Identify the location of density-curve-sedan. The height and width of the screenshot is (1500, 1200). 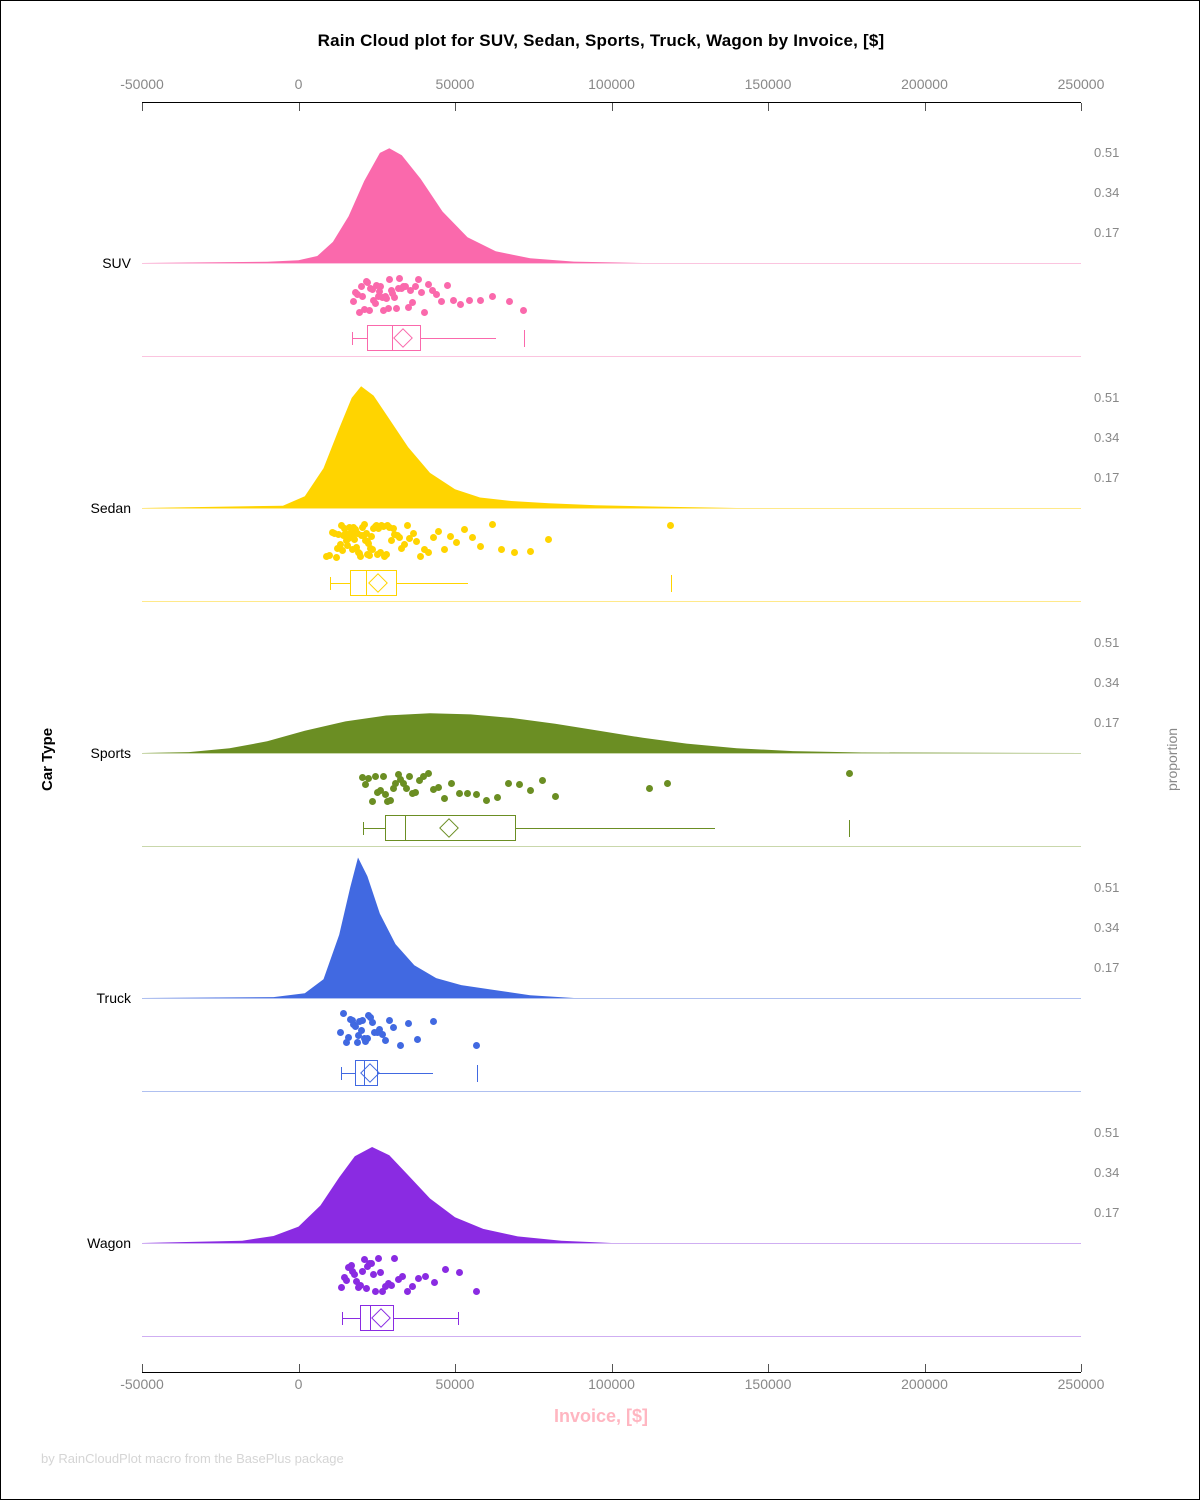
(611, 447).